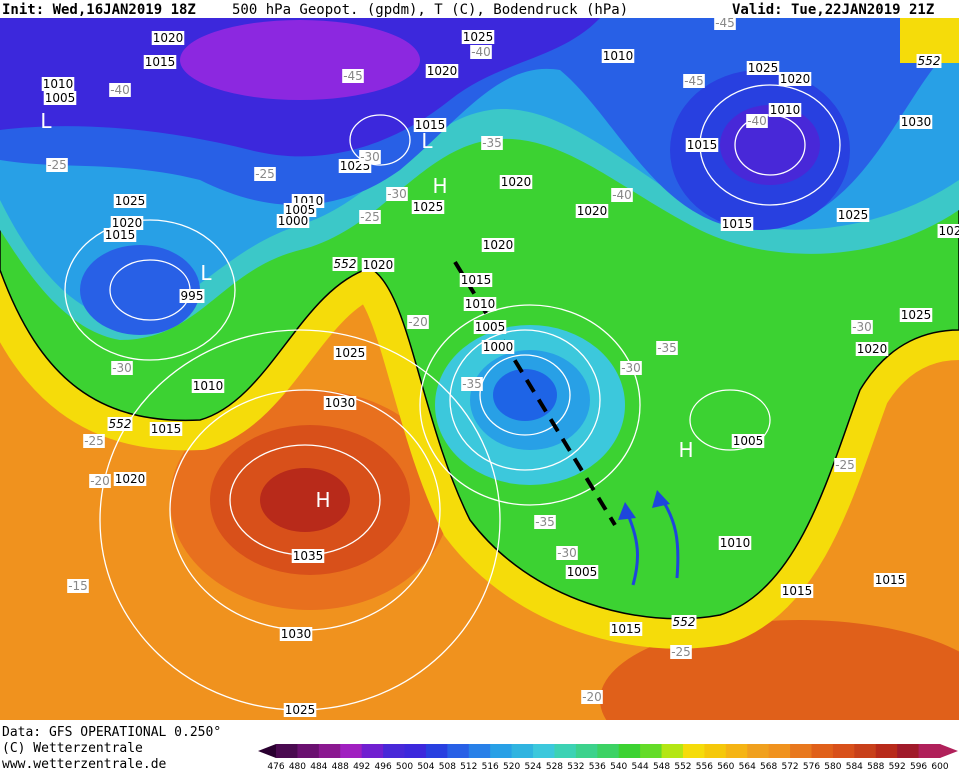  Describe the element at coordinates (939, 766) in the screenshot. I see `colorbar-label: 600` at that location.